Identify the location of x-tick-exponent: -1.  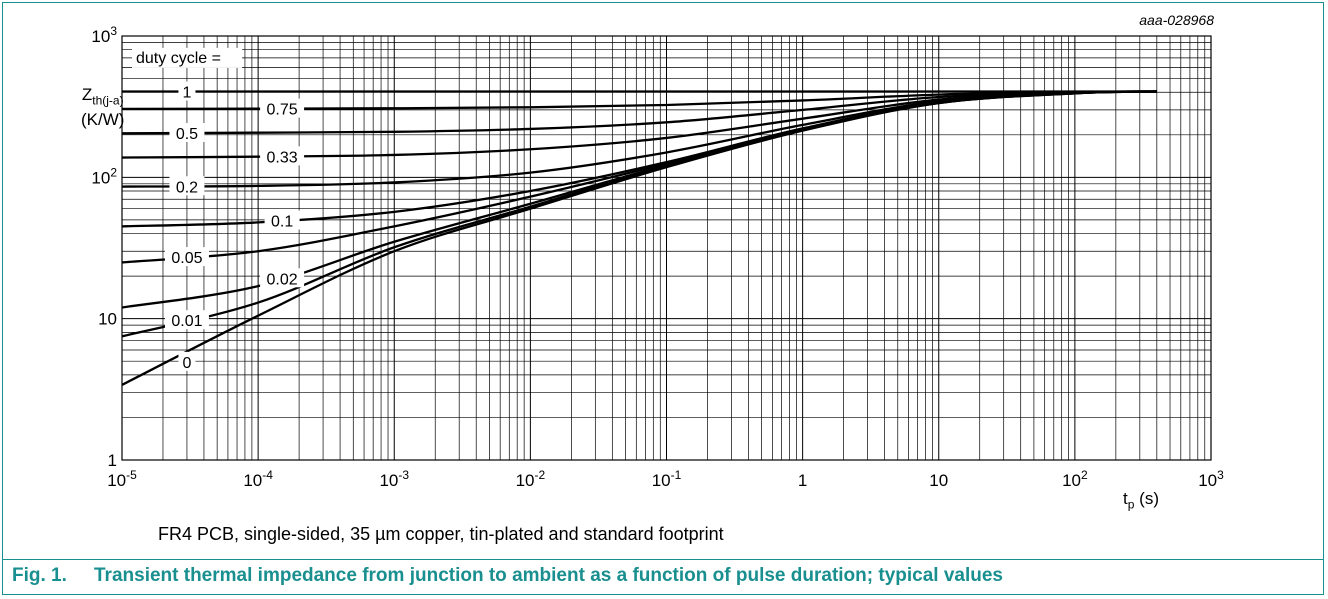
(676, 475).